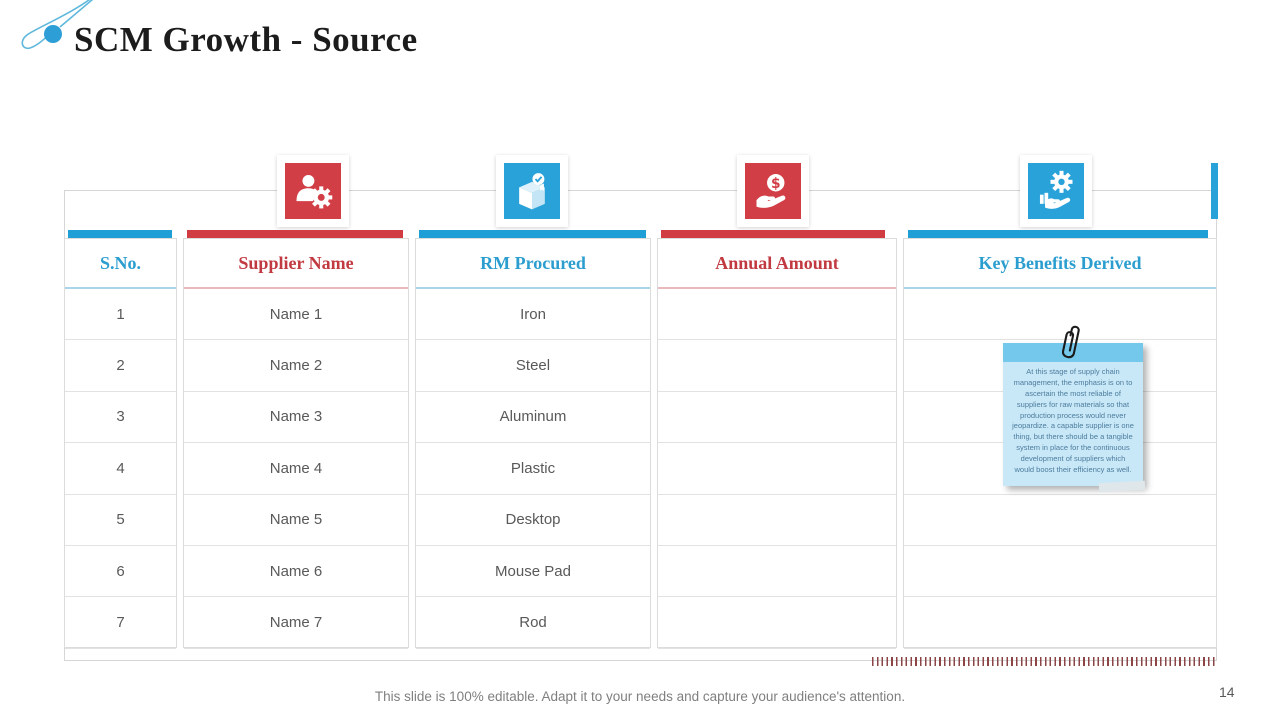  Describe the element at coordinates (120, 366) in the screenshot. I see `table-cell: 2` at that location.